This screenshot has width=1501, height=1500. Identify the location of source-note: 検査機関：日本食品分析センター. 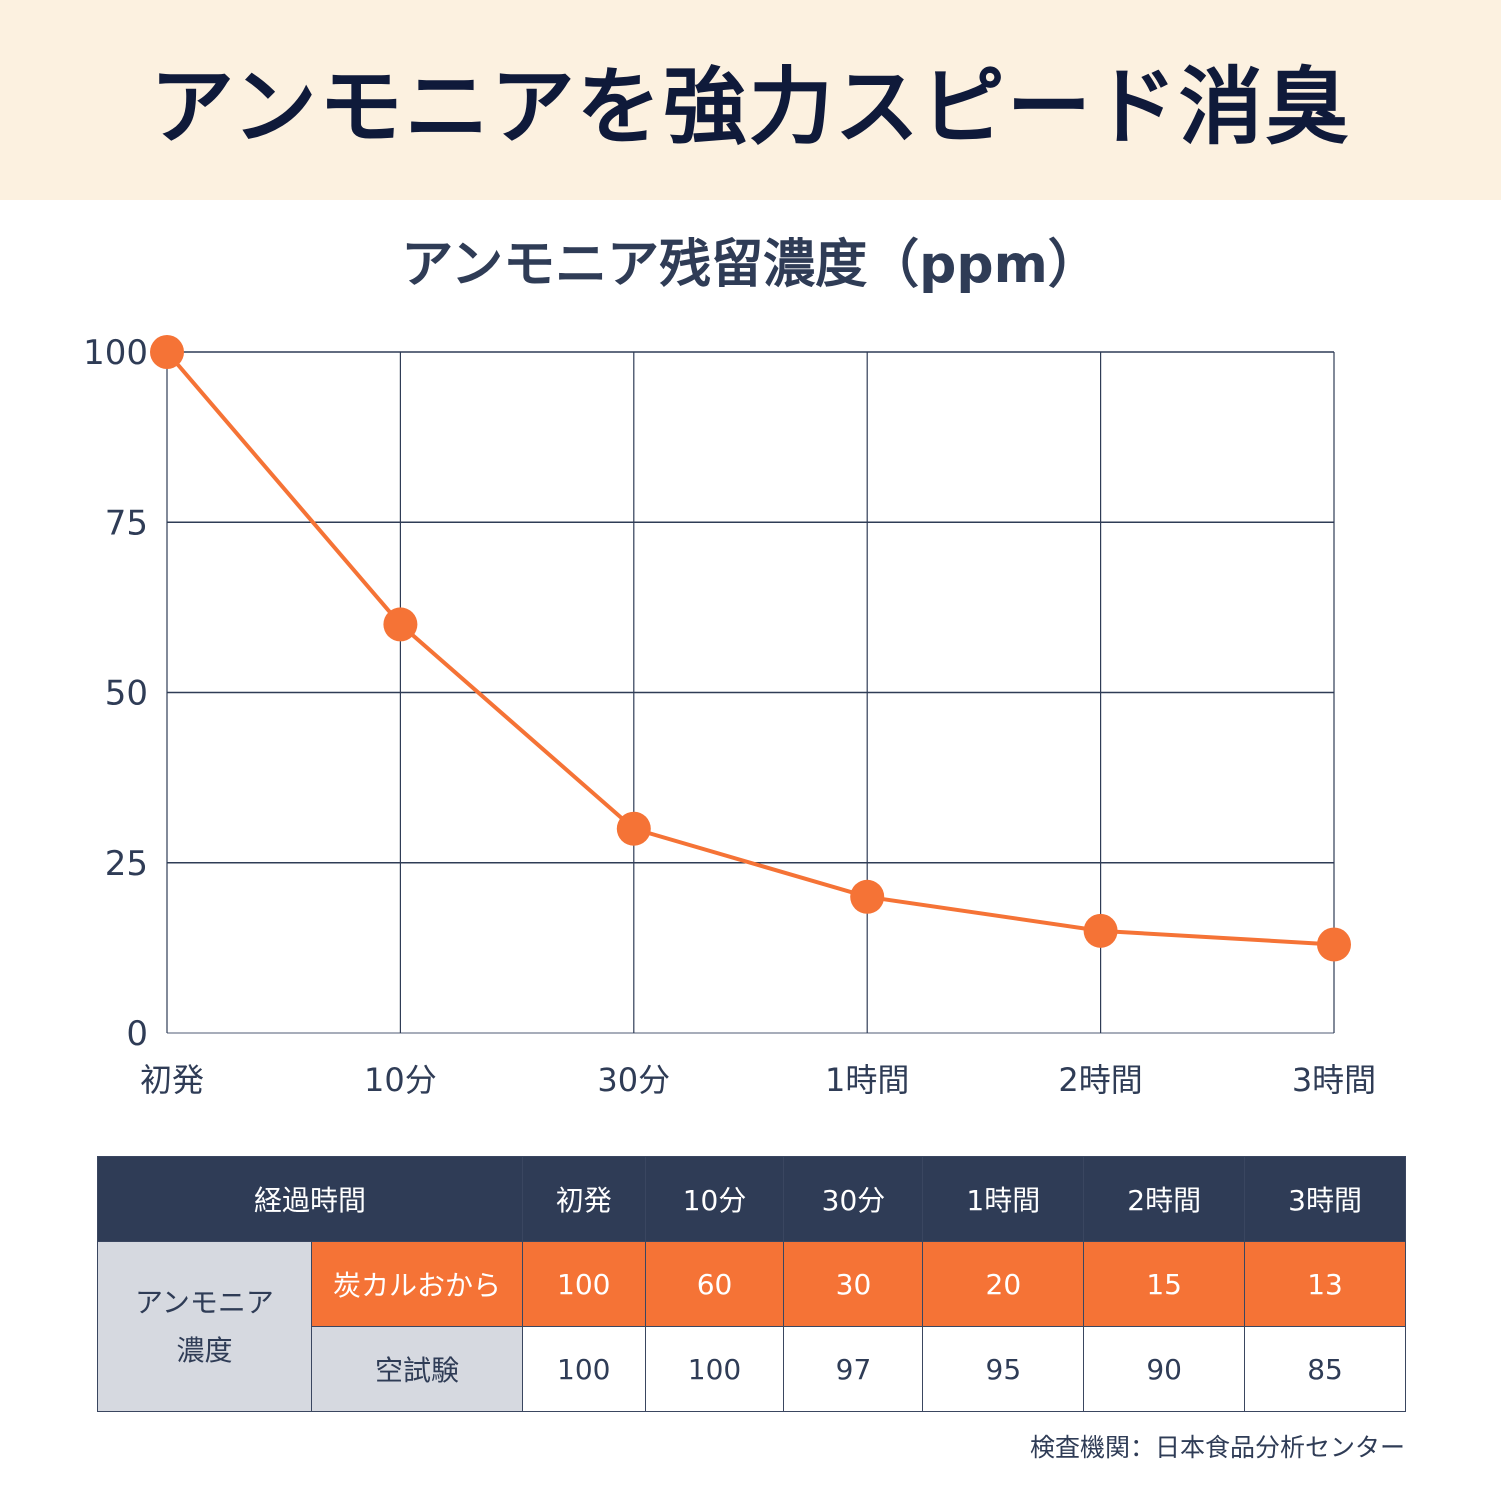
(1217, 1447).